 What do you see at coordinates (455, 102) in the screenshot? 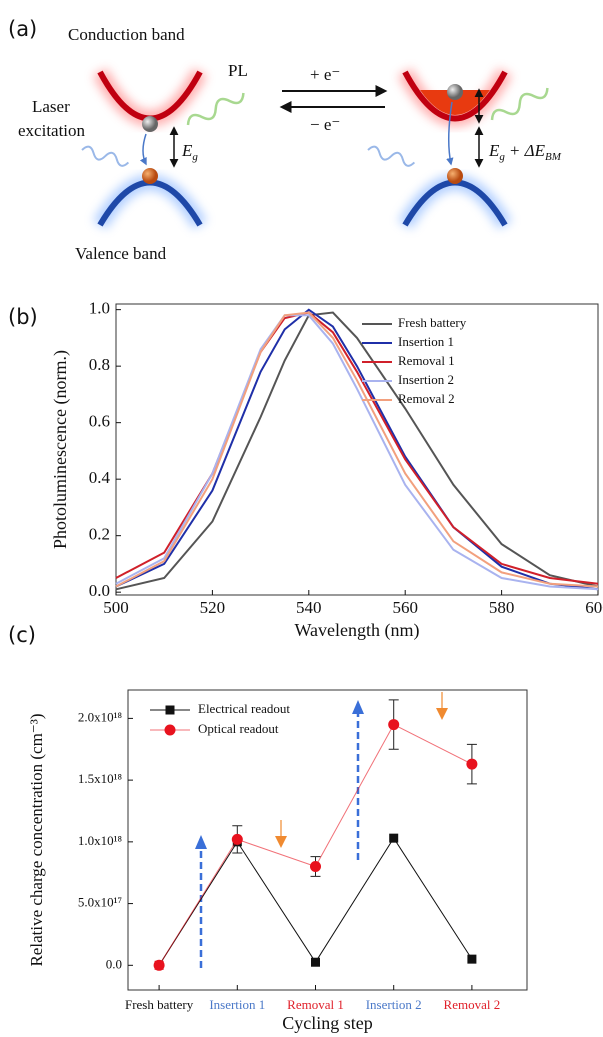
I see `filled-states` at bounding box center [455, 102].